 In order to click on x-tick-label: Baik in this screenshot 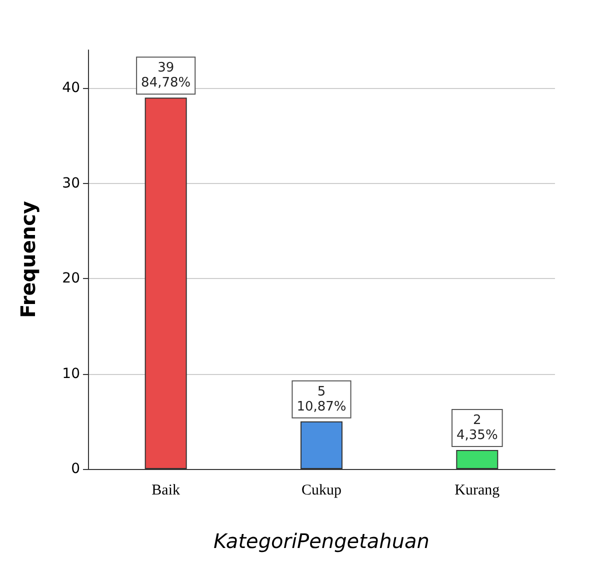, I will do `click(166, 490)`.